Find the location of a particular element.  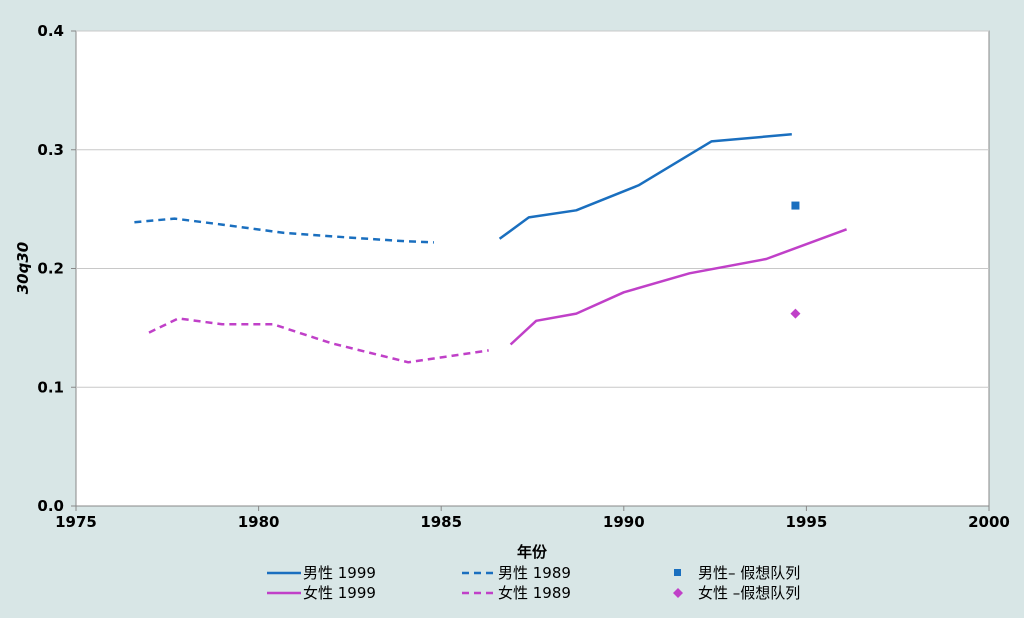

legend-label: 女性 1989 is located at coordinates (534, 593).